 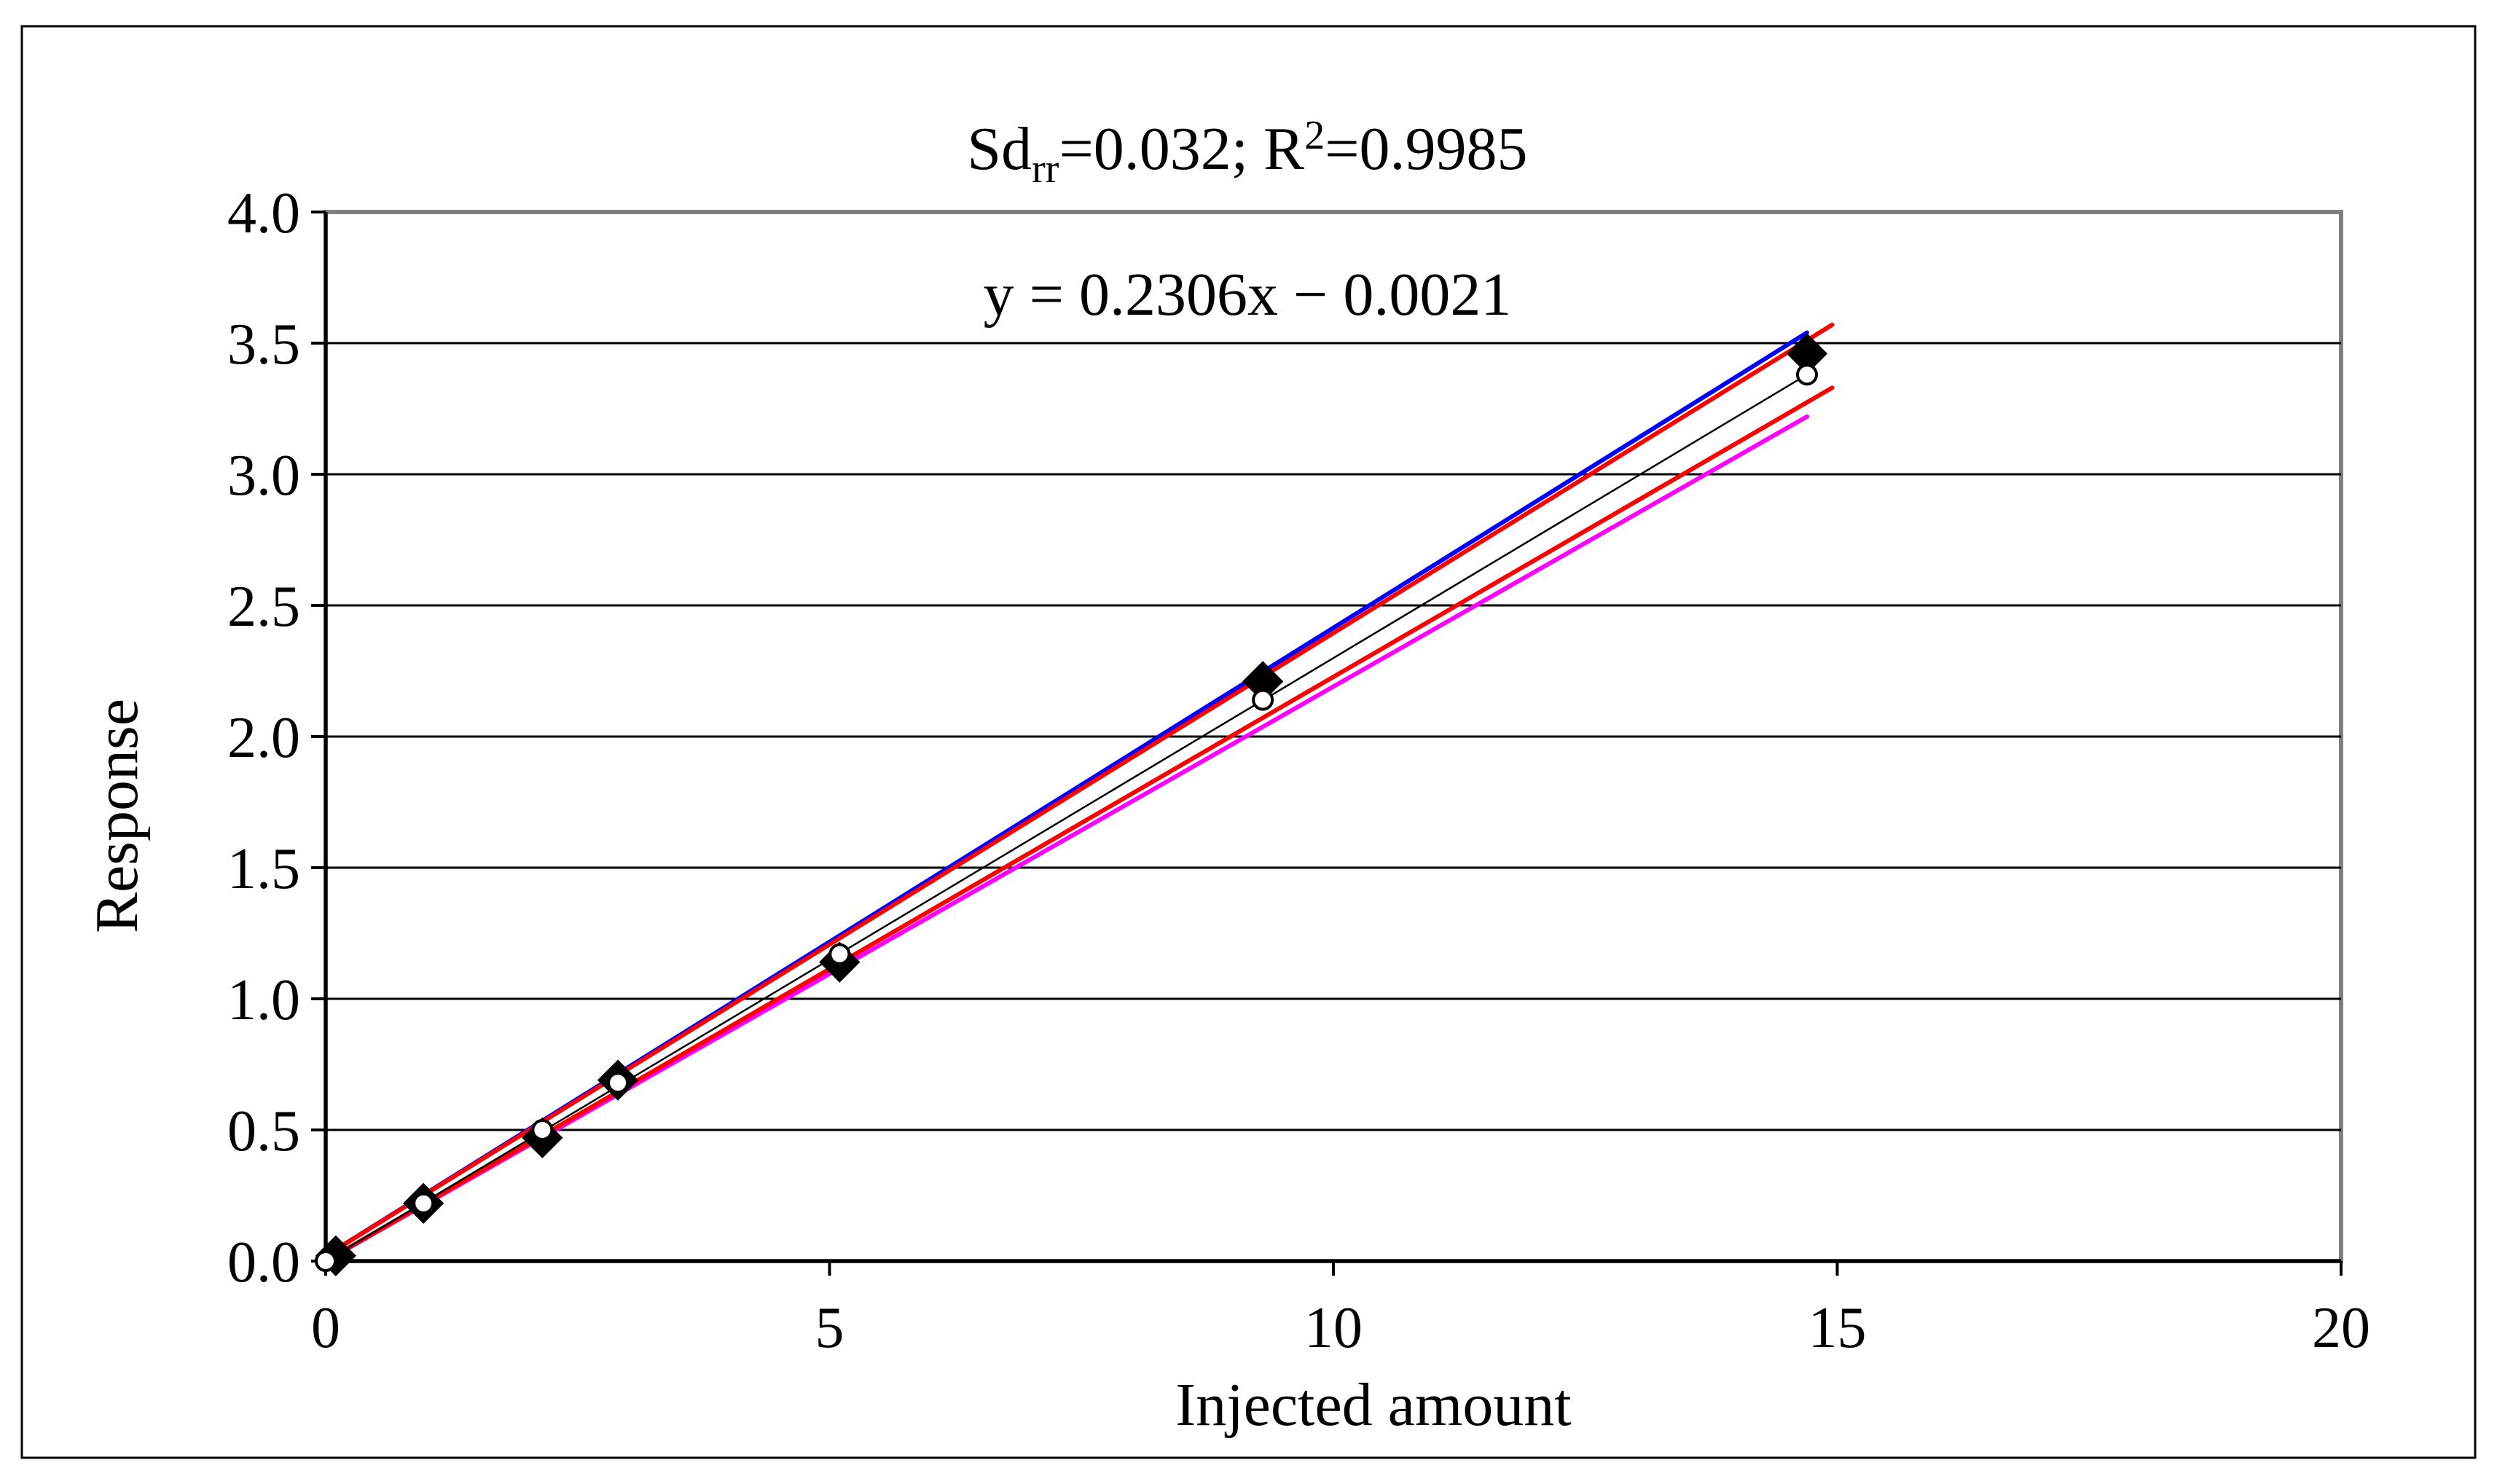 I want to click on y-tick-label: 2.5, so click(x=263, y=607).